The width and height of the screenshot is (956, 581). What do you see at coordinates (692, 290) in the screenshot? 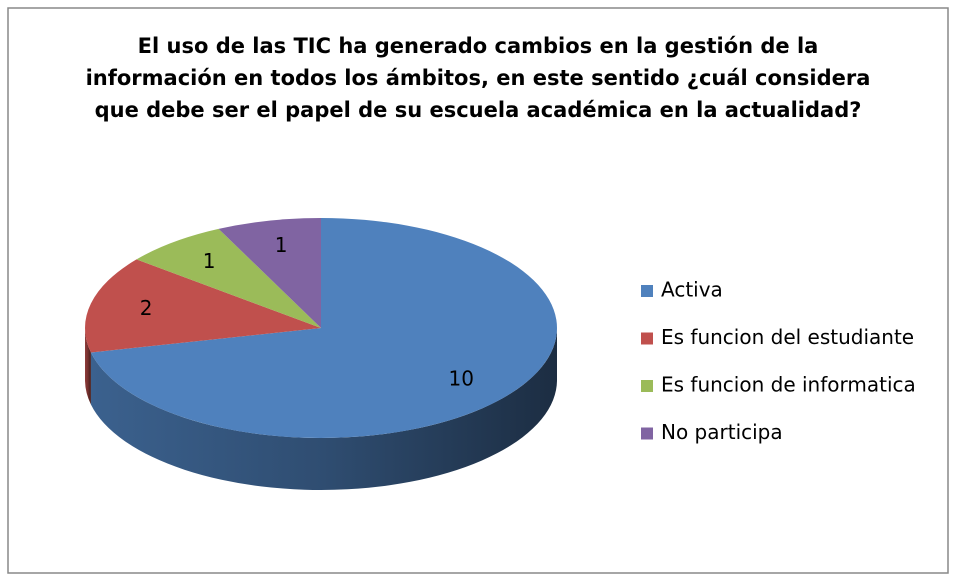
I see `legend-label: Activa` at bounding box center [692, 290].